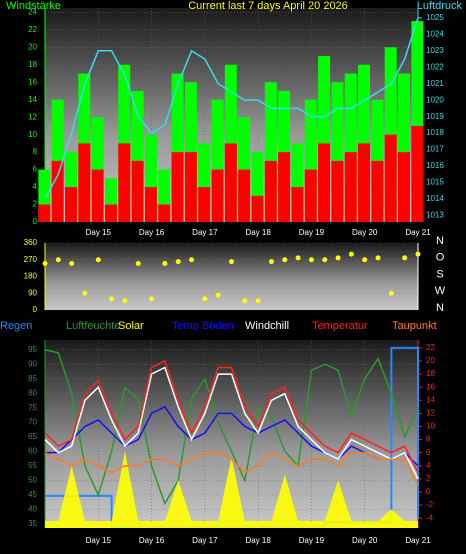 The image size is (466, 554). I want to click on y2-tick-label: 2, so click(428, 478).